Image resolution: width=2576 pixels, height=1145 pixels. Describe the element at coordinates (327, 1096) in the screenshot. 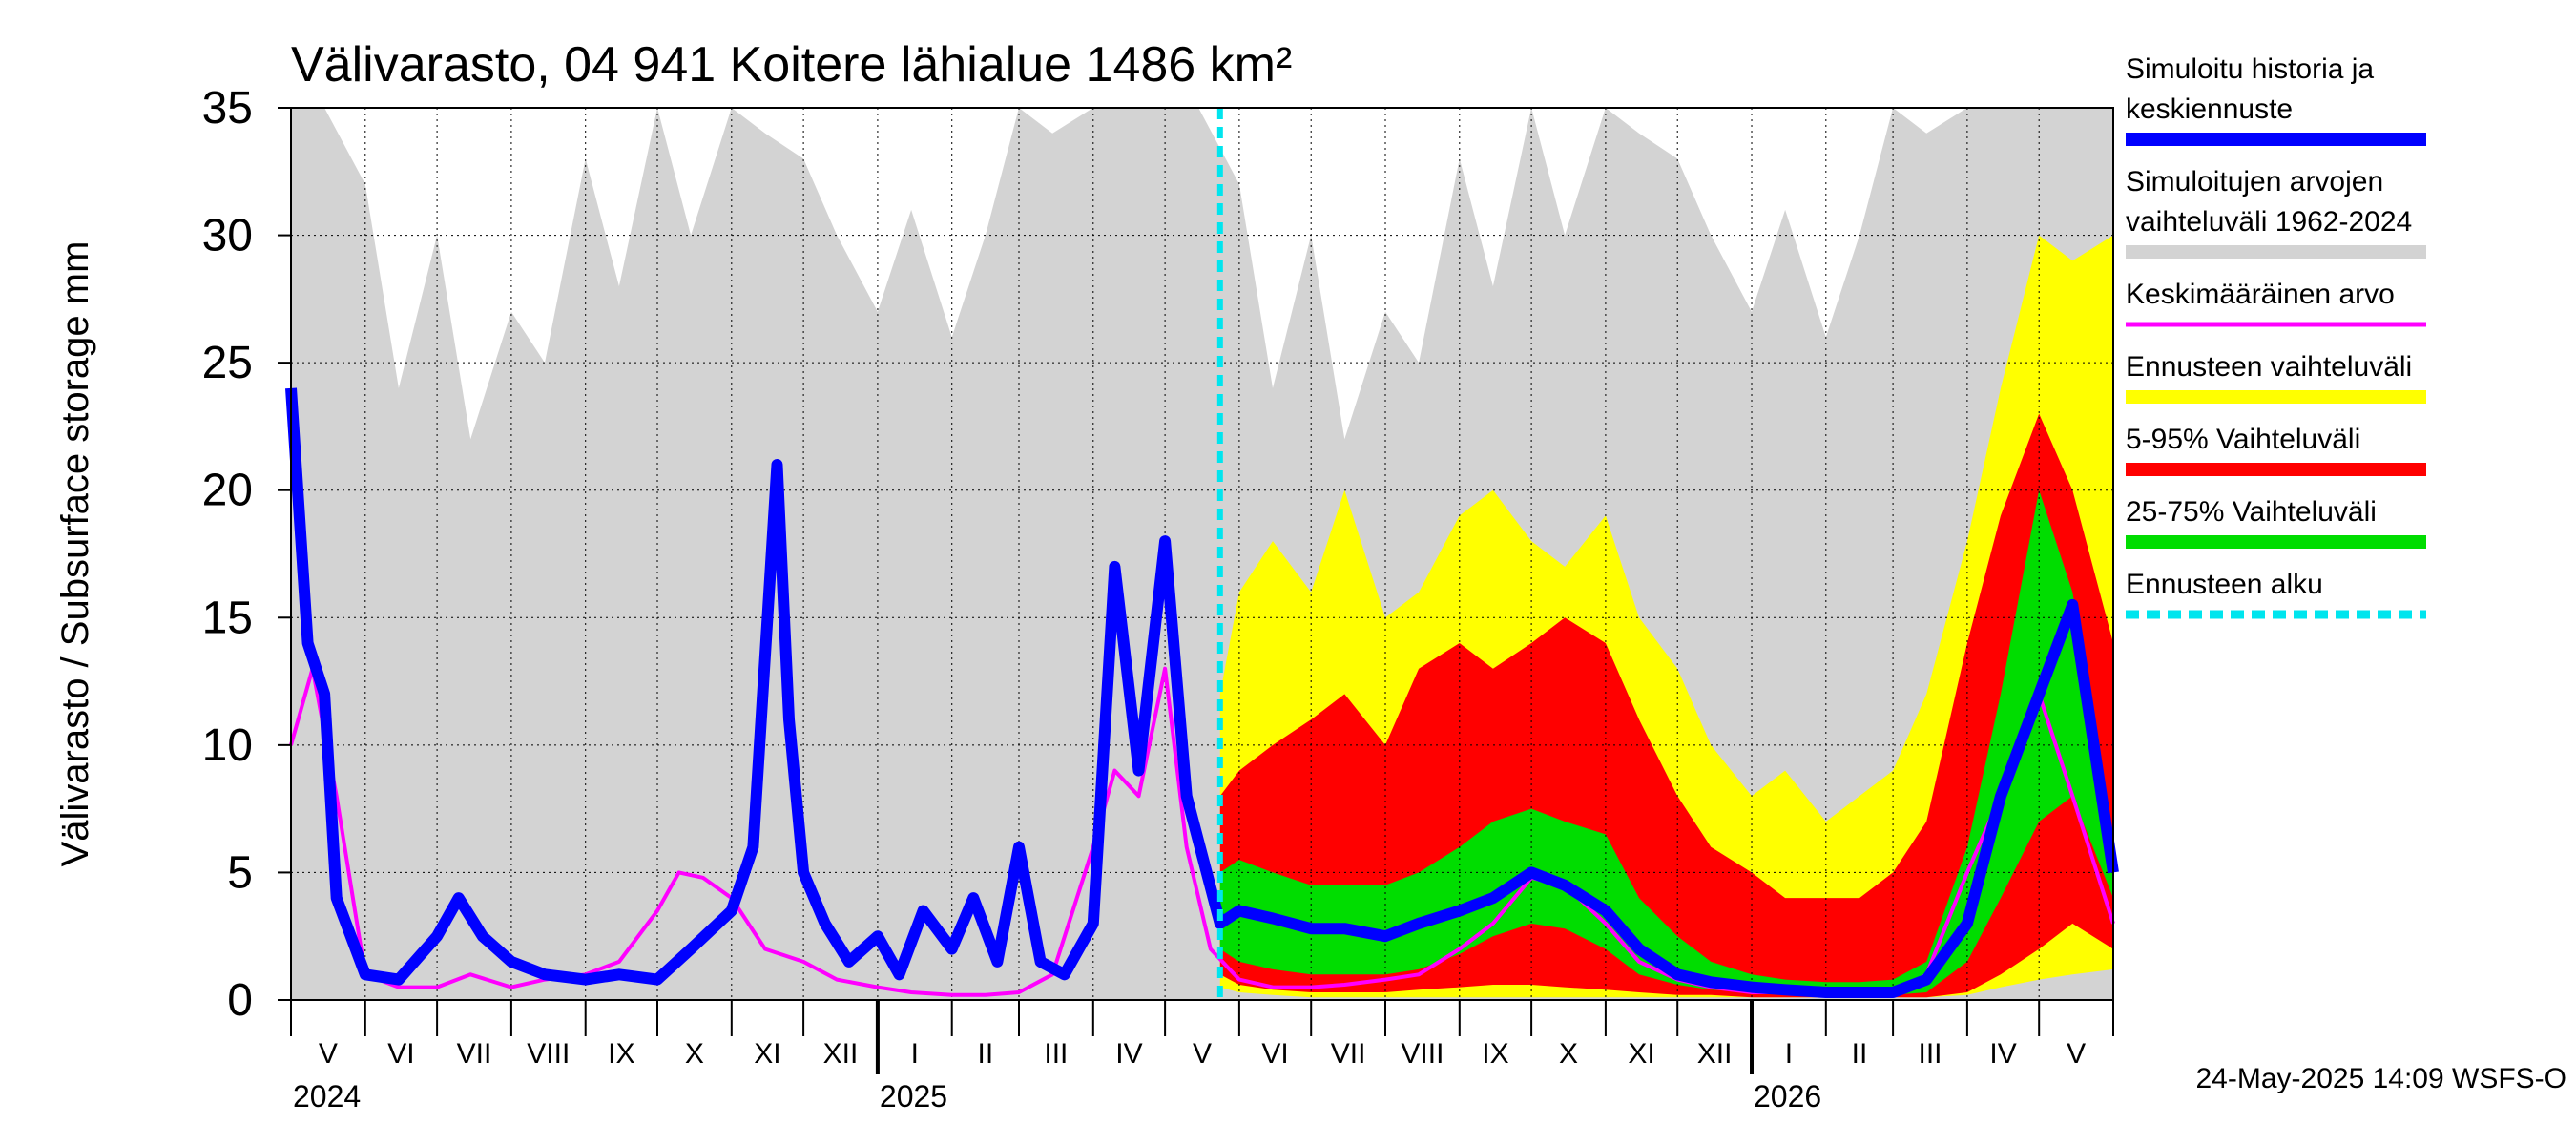

I see `x-year-label: 2024` at that location.